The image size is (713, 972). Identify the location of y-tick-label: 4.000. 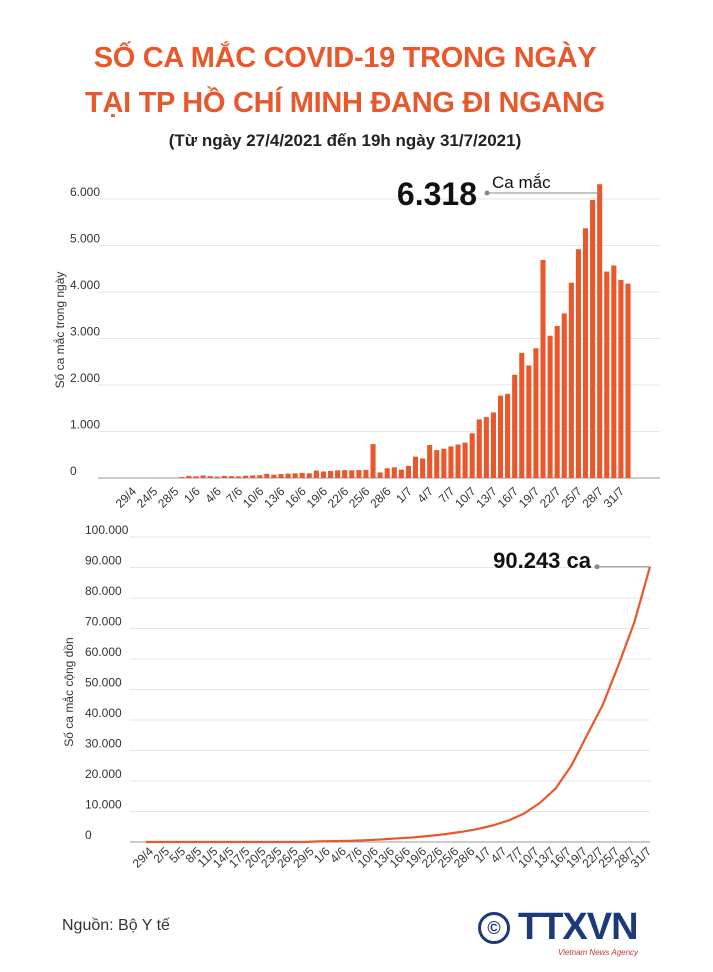
(85, 285).